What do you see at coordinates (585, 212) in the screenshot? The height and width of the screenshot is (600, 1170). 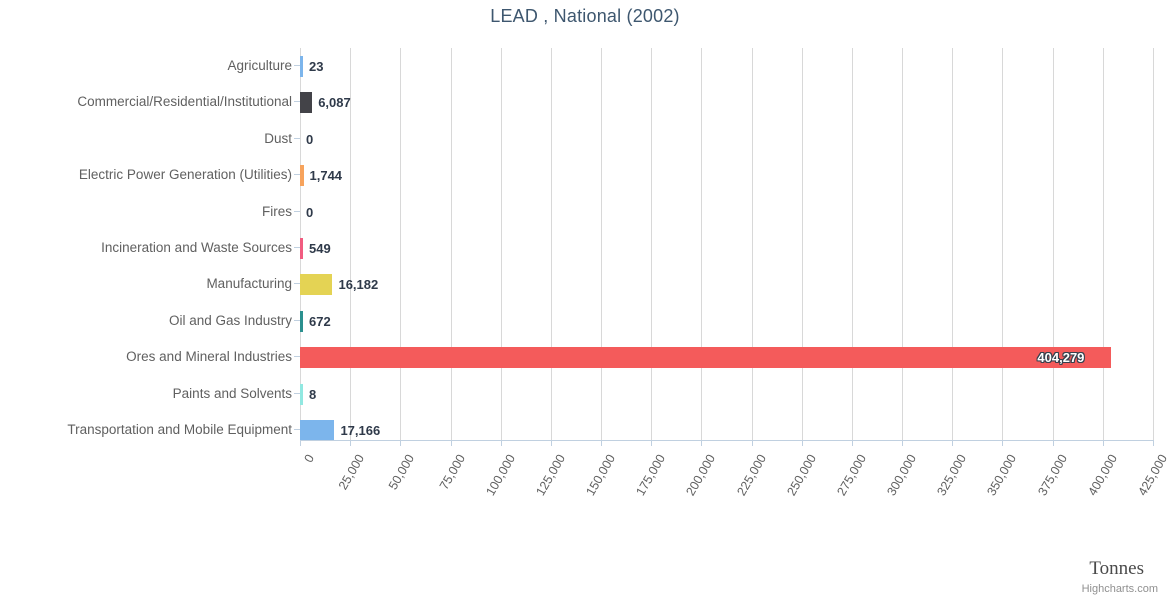 I see `chart-category-row: Fires 0` at bounding box center [585, 212].